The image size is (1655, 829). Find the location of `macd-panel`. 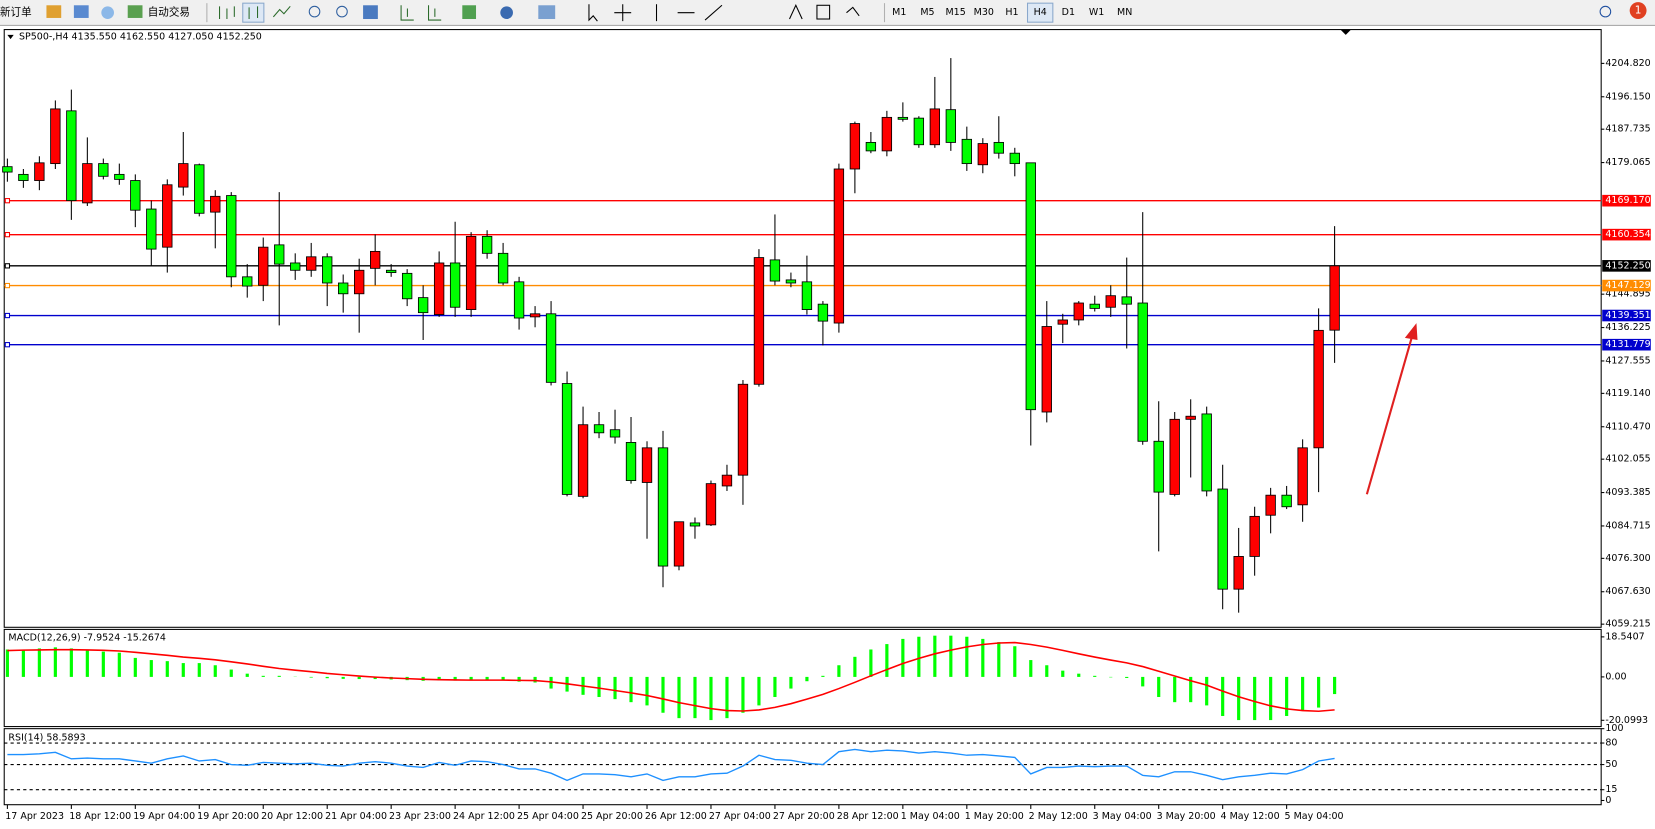

macd-panel is located at coordinates (802, 678).